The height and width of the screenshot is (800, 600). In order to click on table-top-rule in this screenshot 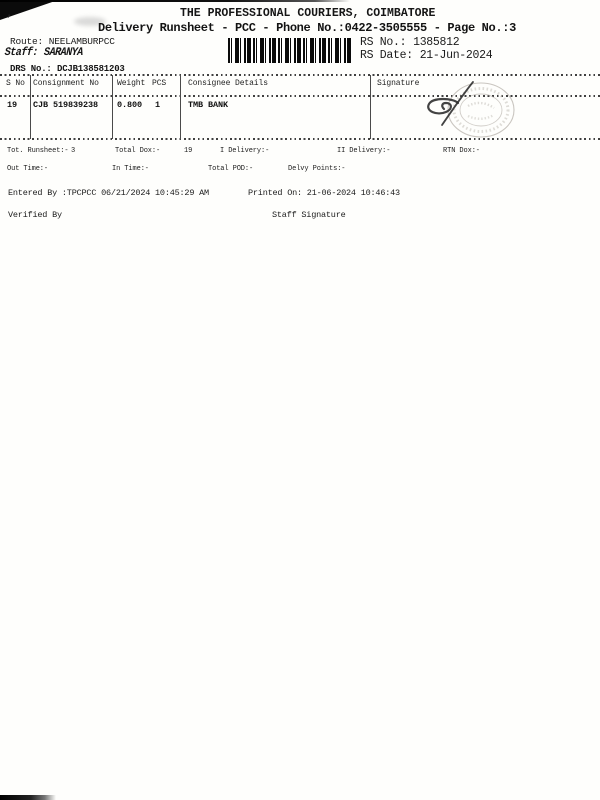, I will do `click(300, 75)`.